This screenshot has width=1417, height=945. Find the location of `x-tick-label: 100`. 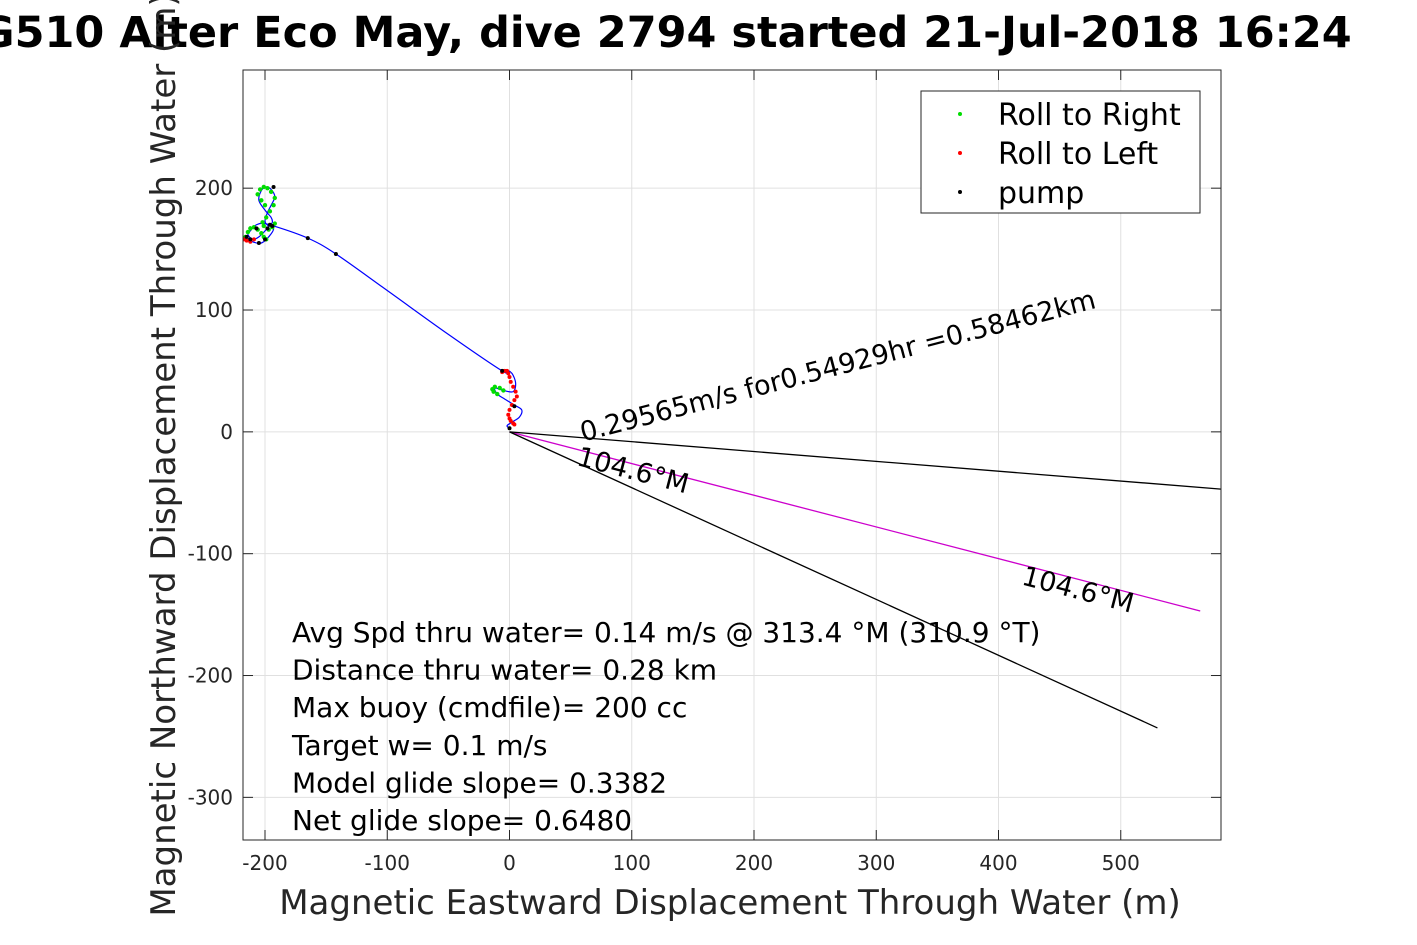

x-tick-label: 100 is located at coordinates (632, 863).